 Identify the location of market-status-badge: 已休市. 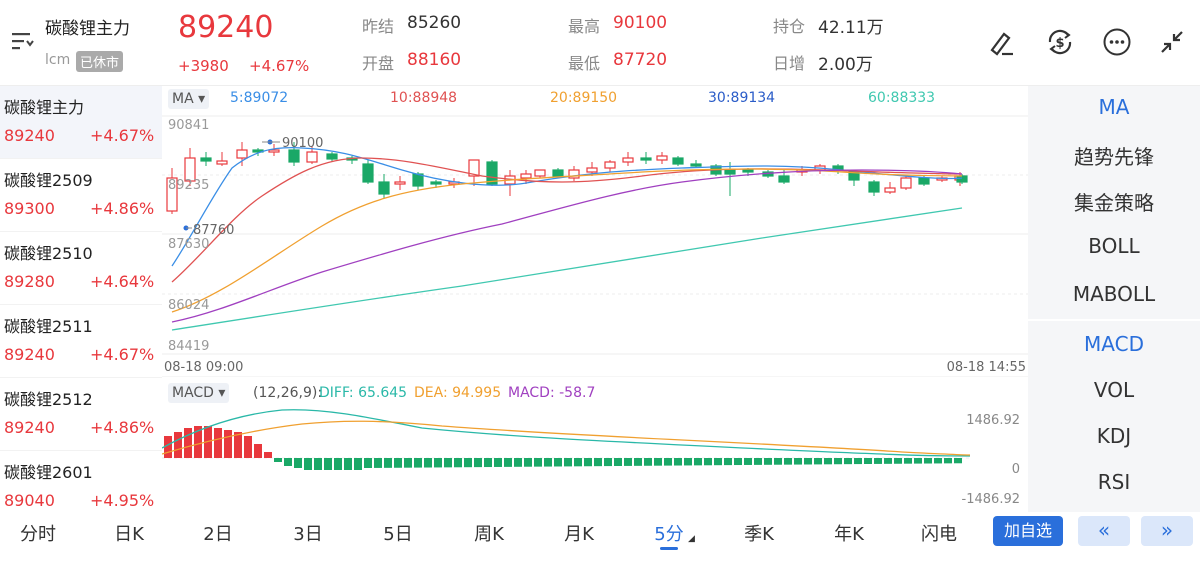
(100, 61).